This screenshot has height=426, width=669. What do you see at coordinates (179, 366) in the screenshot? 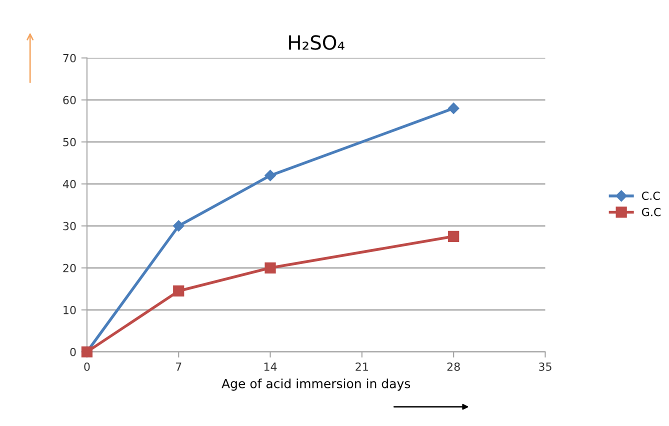
I see `x-tick-label: 7` at bounding box center [179, 366].